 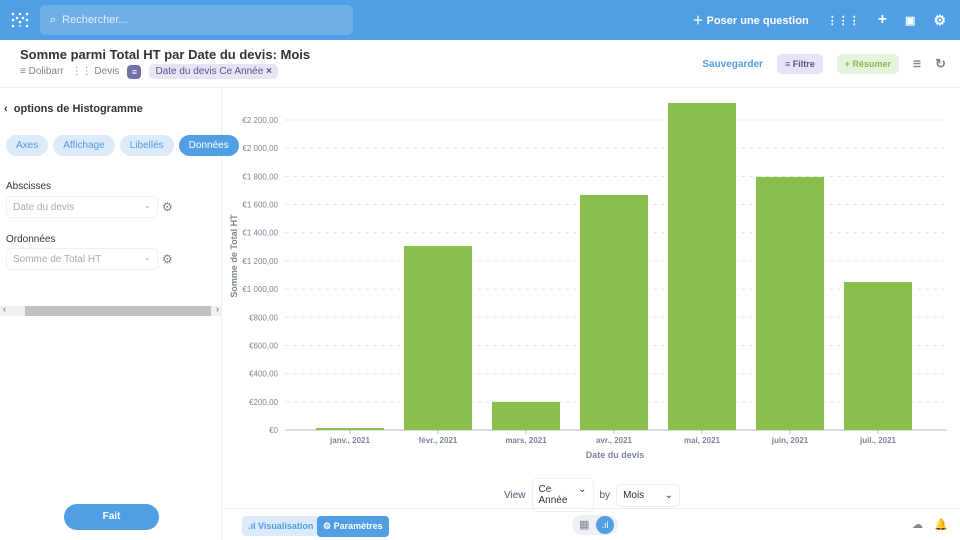 I want to click on x-tick-label: févr., 2021, so click(x=438, y=440).